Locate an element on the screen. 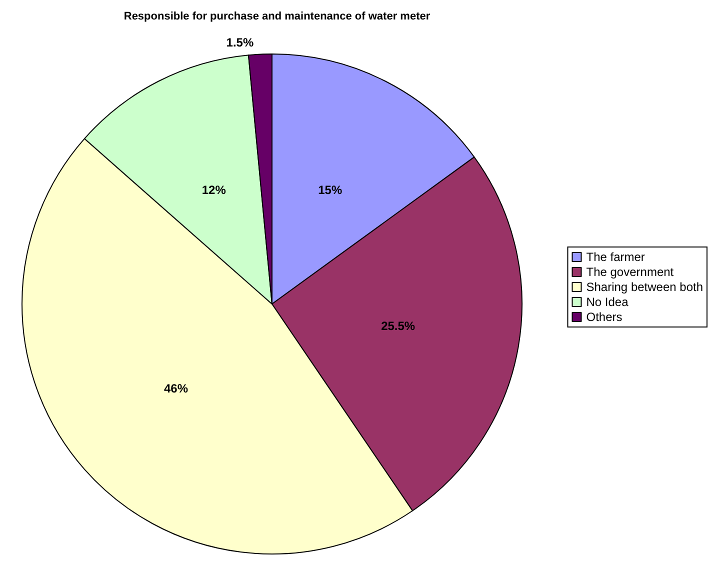 Image resolution: width=709 pixels, height=574 pixels. data-label: 46% is located at coordinates (176, 389).